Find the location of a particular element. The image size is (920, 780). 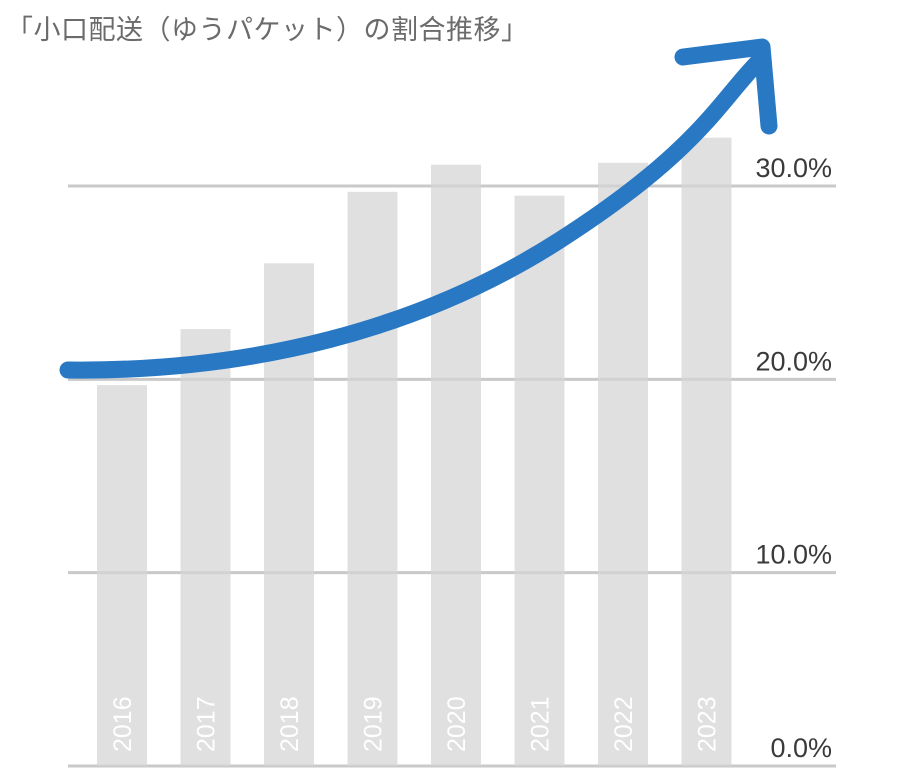

chart-title: 「小口配送（ゆうパケット）の割合推移」 is located at coordinates (267, 30).